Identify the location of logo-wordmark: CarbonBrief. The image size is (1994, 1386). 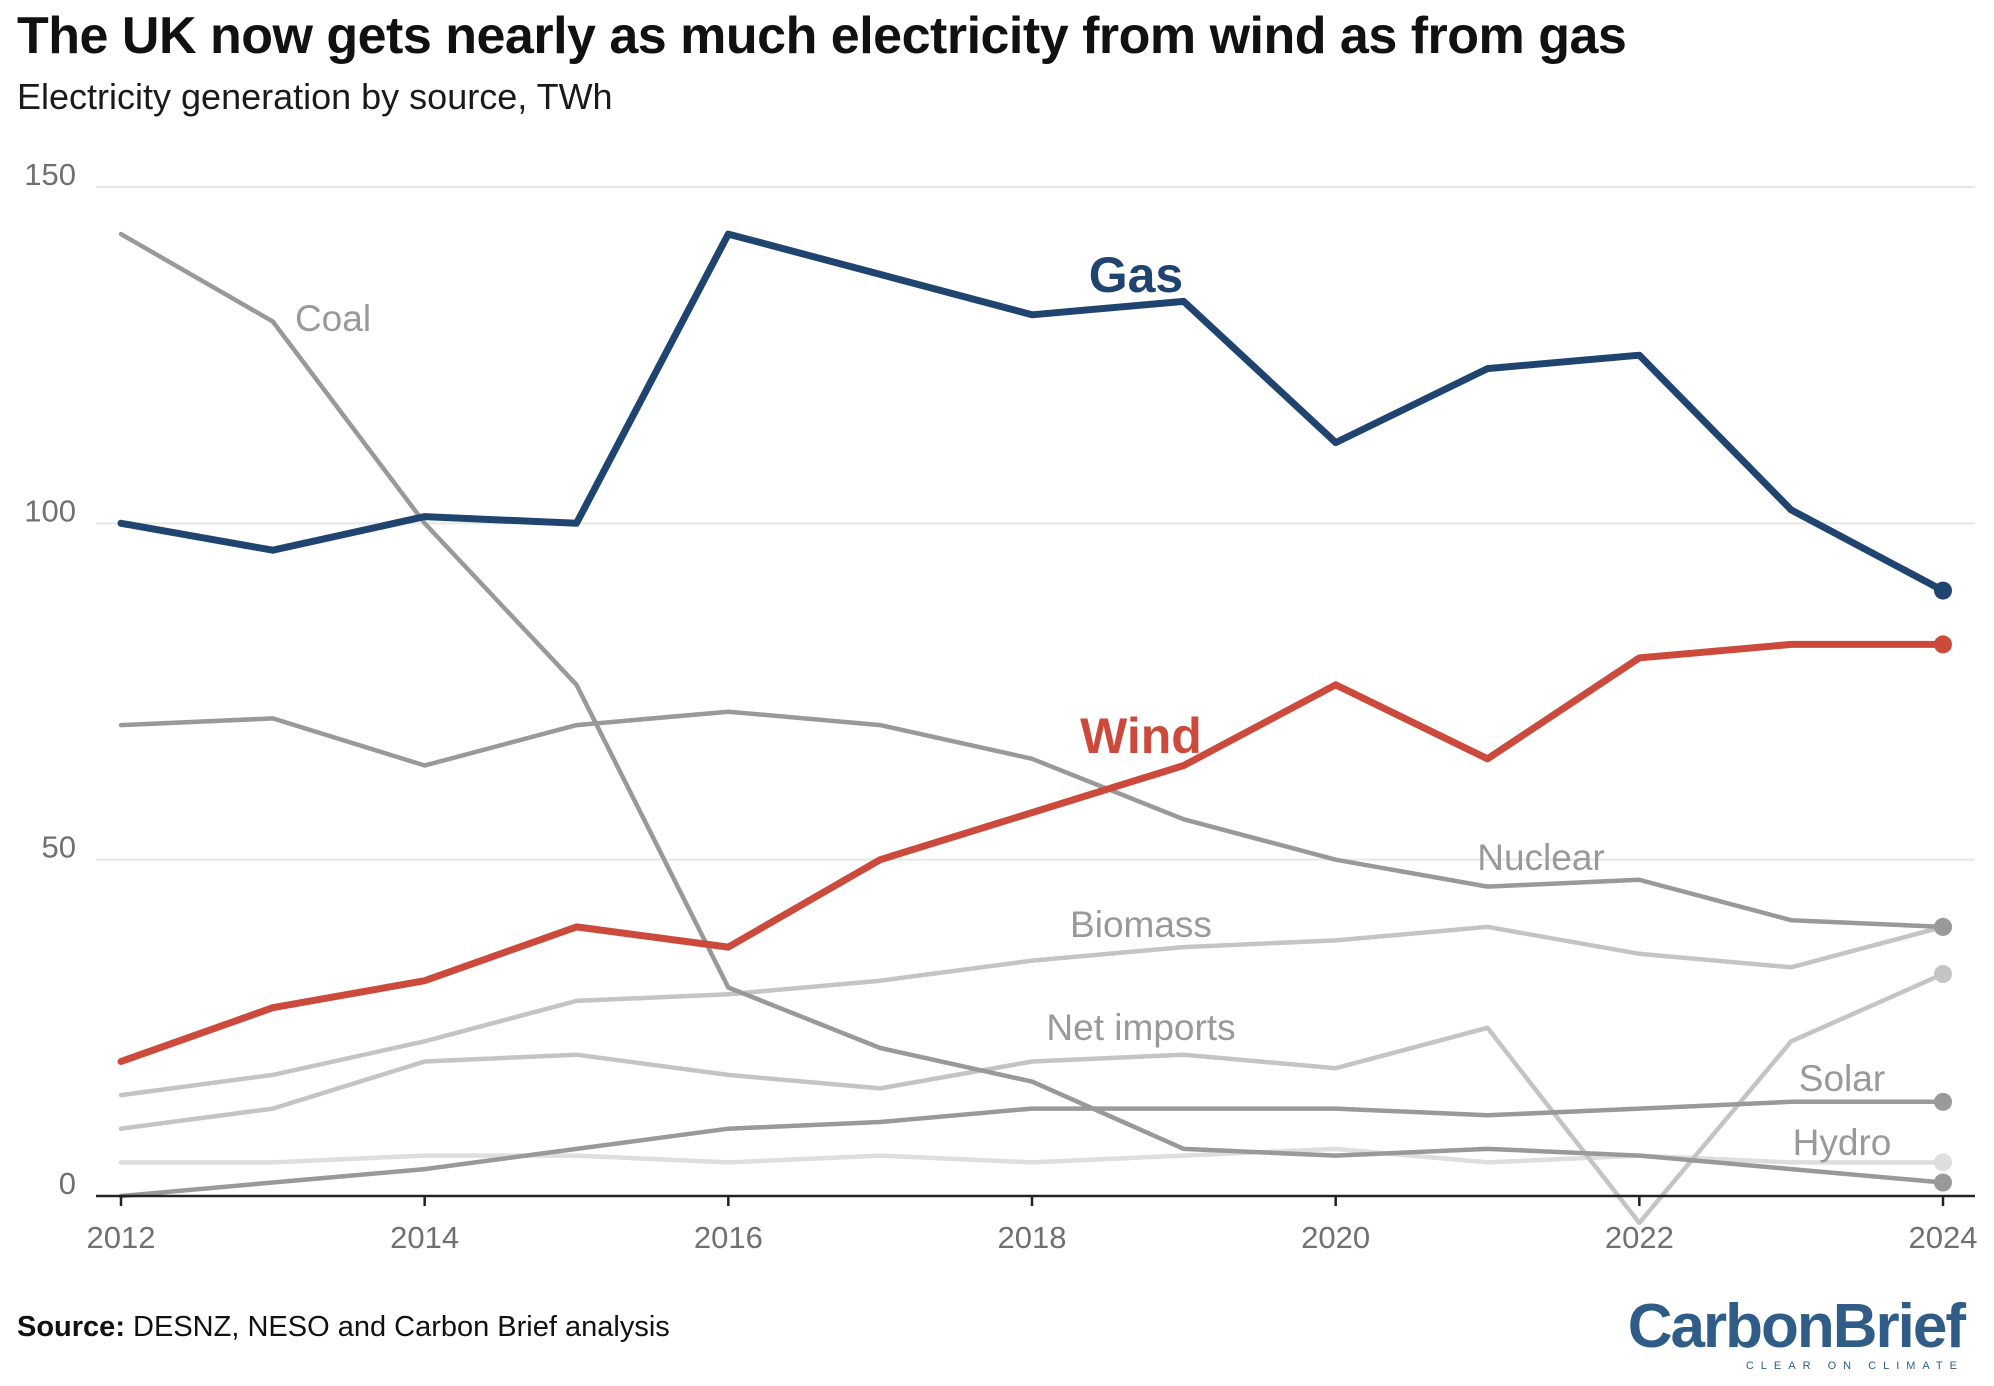
(1796, 1326).